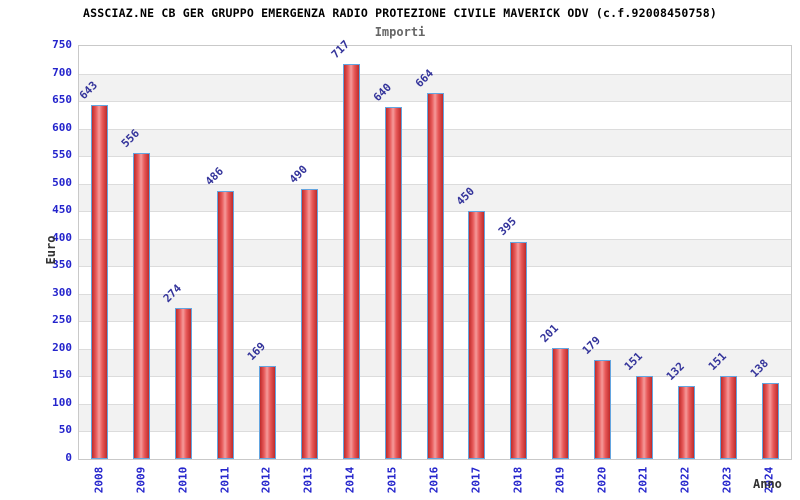 The width and height of the screenshot is (800, 500). What do you see at coordinates (519, 350) in the screenshot?
I see `bar-2018` at bounding box center [519, 350].